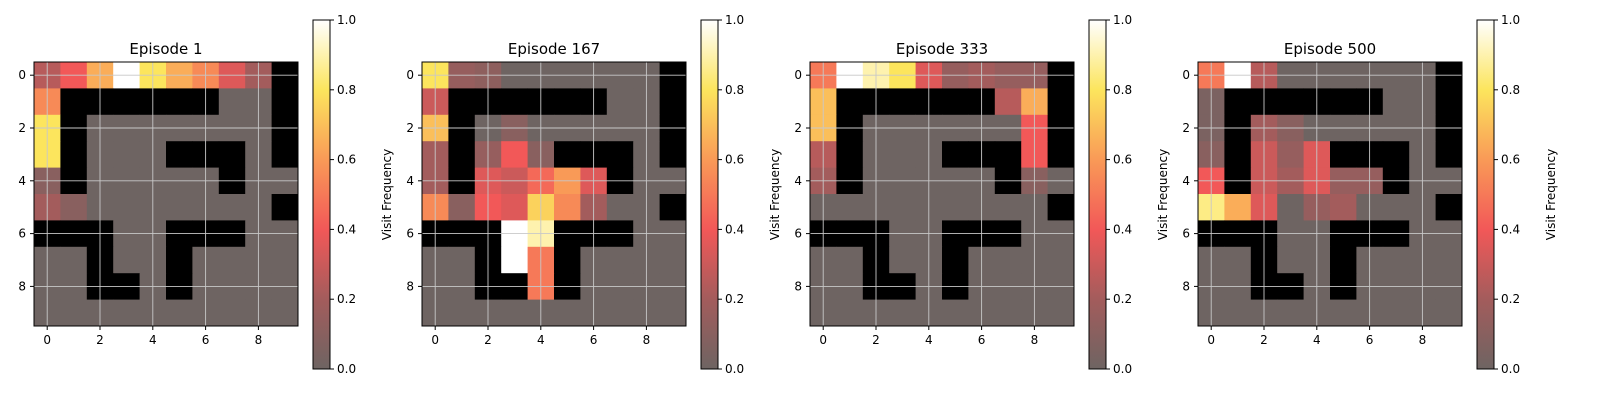 The image size is (1600, 400). I want to click on colorbar-tick-label: 0.4, so click(1510, 229).